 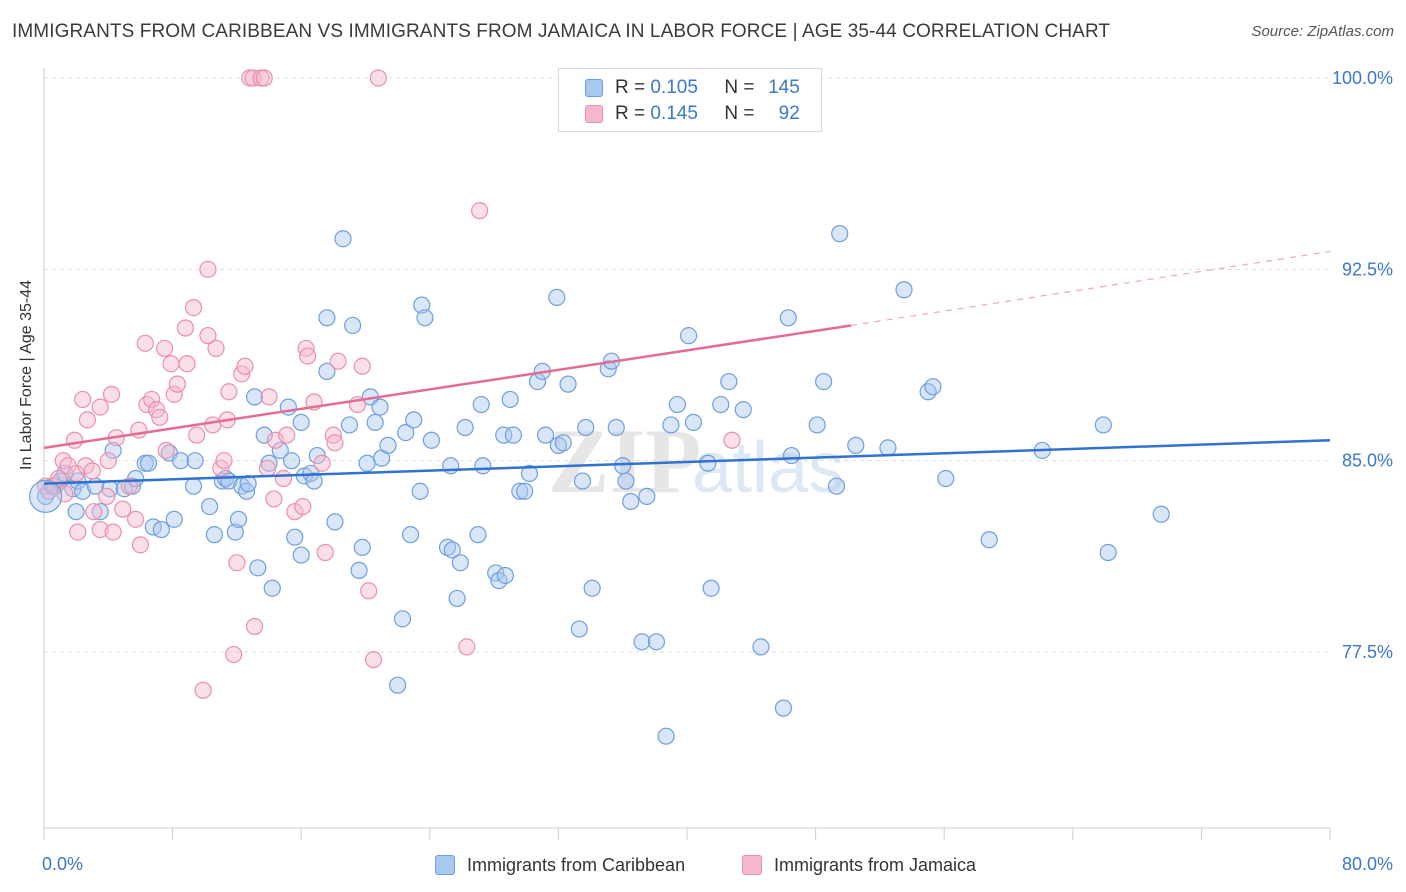 I want to click on jamaica-legend-swatch, so click(x=752, y=865).